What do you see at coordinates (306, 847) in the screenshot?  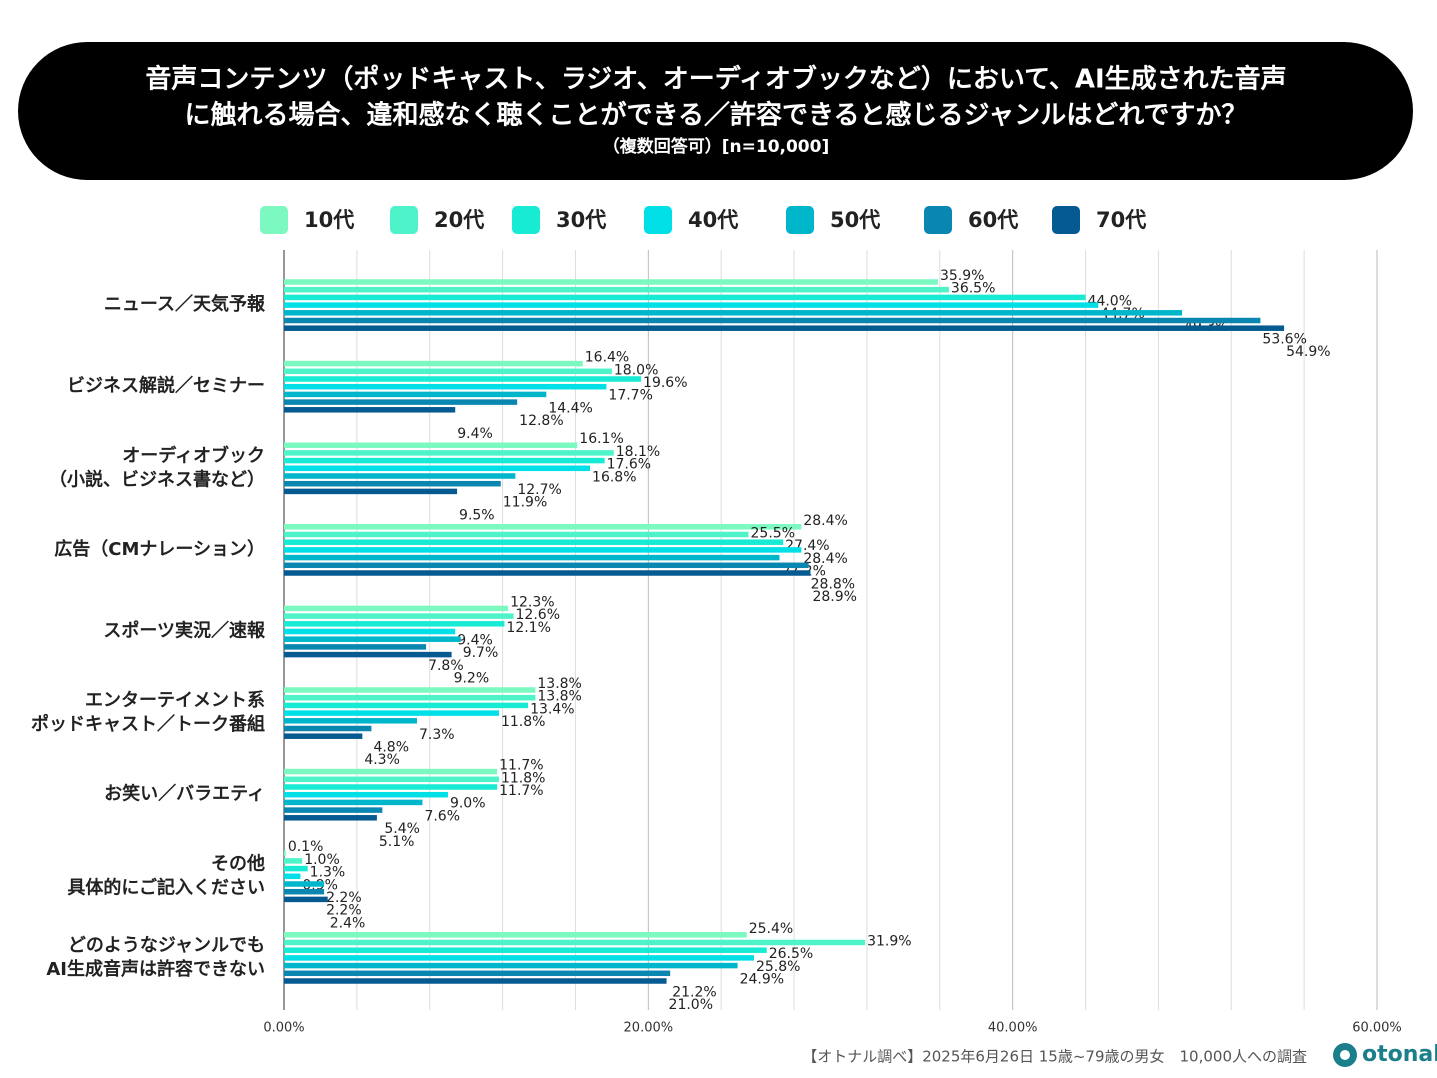 I see `value-label: 0.1%` at bounding box center [306, 847].